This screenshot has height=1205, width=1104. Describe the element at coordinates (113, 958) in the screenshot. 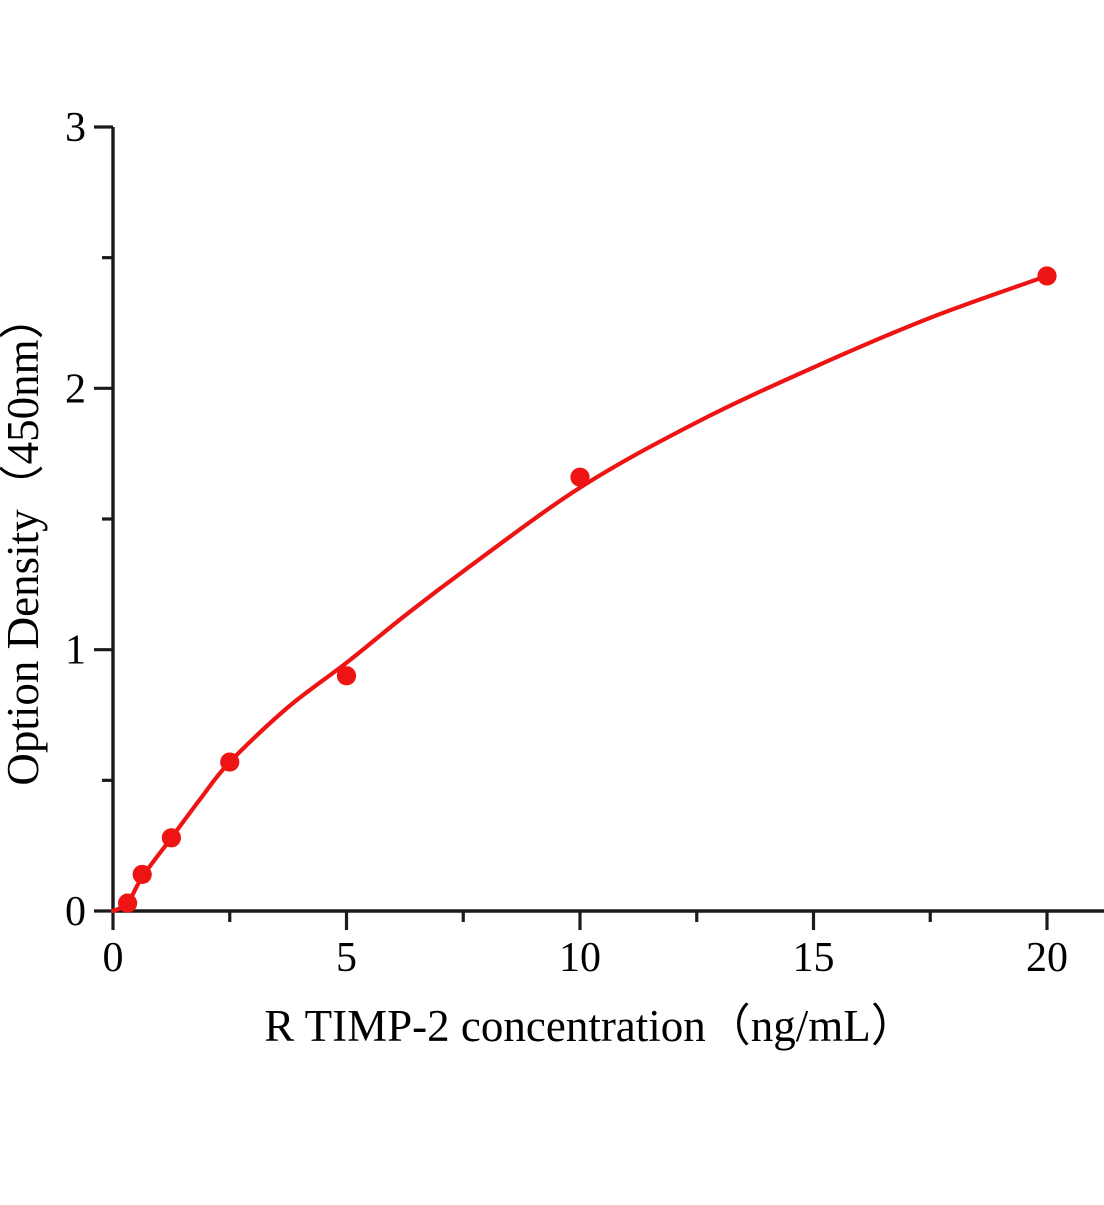

I see `x-tick-label: 0` at that location.